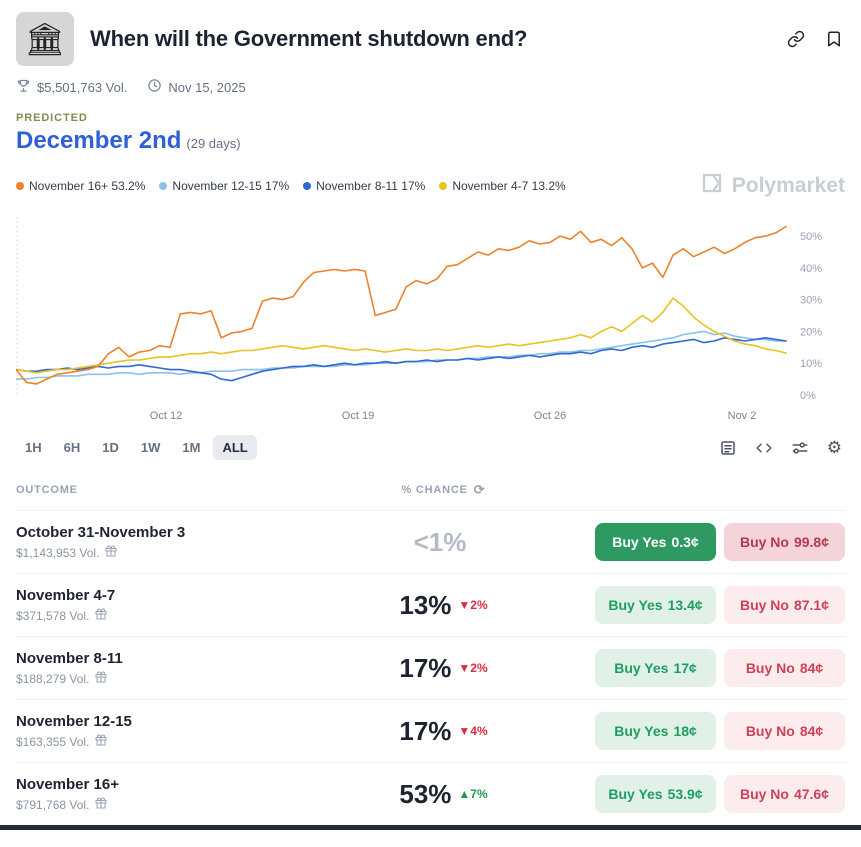 The image size is (861, 847). What do you see at coordinates (430, 827) in the screenshot?
I see `next-section-edge` at bounding box center [430, 827].